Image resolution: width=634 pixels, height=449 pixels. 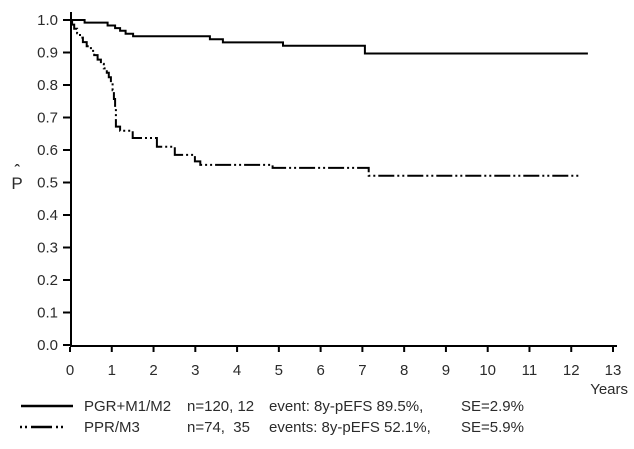 What do you see at coordinates (47, 20) in the screenshot?
I see `y-tick-label-1.0: 1.0` at bounding box center [47, 20].